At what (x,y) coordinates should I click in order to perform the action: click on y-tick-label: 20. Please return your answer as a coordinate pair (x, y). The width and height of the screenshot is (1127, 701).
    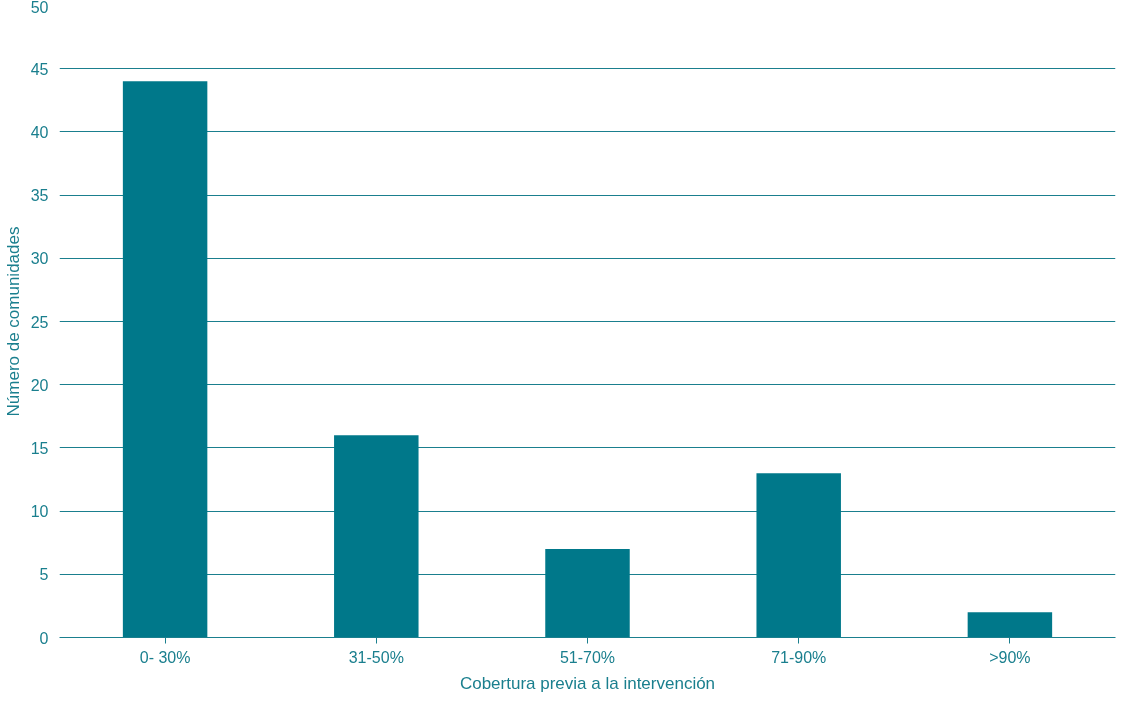
    Looking at the image, I should click on (39, 385).